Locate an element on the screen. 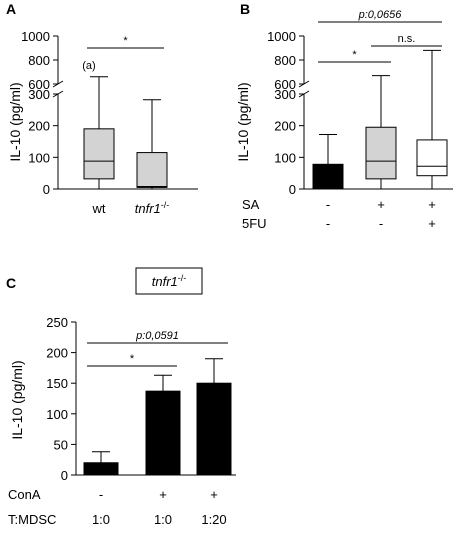  panel-b-y-tick-label: 1000 is located at coordinates (281, 36).